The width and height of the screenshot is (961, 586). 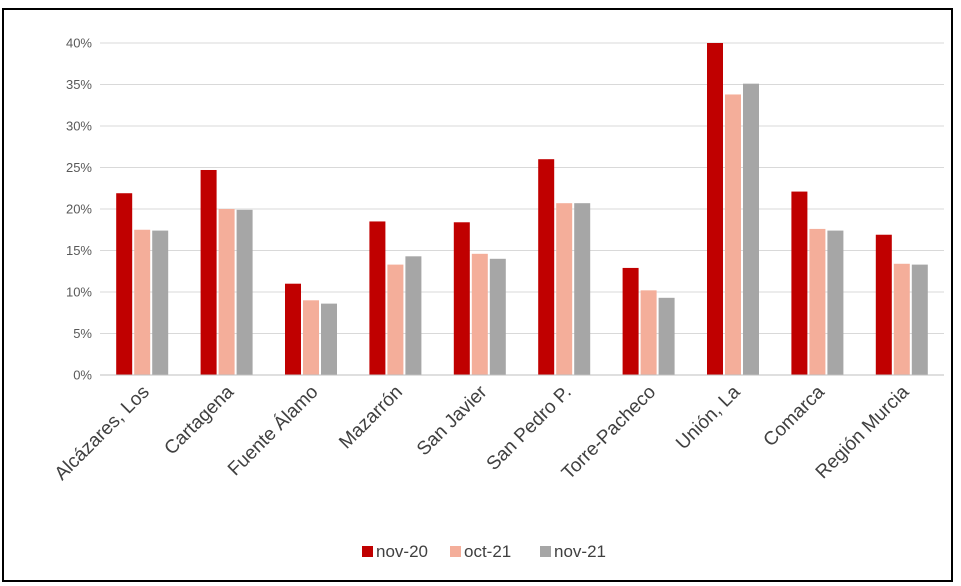 What do you see at coordinates (708, 417) in the screenshot?
I see `x-tick-label: Unión, La` at bounding box center [708, 417].